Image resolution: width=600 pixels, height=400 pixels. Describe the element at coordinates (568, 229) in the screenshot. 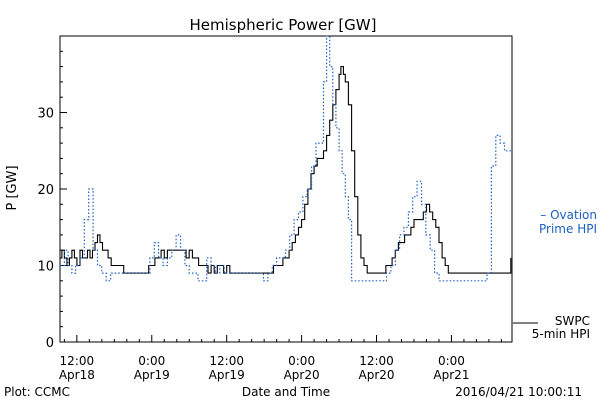

I see `legend-ovation-label: Prime HPI` at that location.